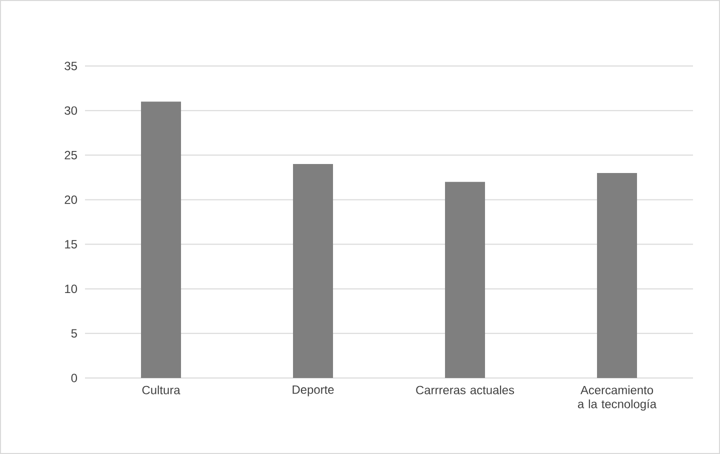 The height and width of the screenshot is (454, 720). I want to click on x-tick-label: Cultura, so click(161, 390).